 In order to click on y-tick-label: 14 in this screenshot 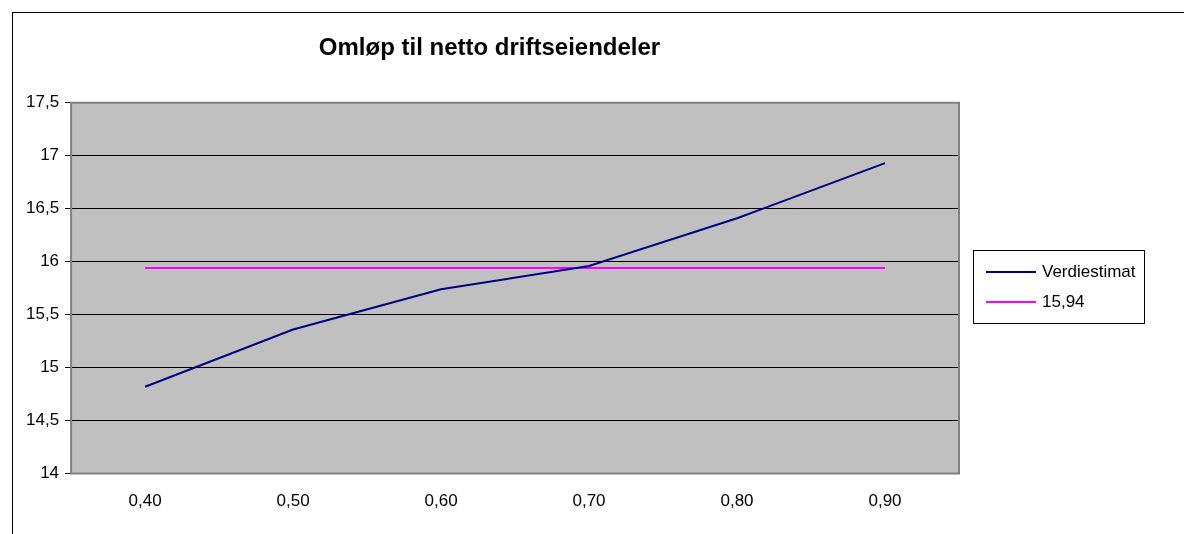, I will do `click(50, 473)`.